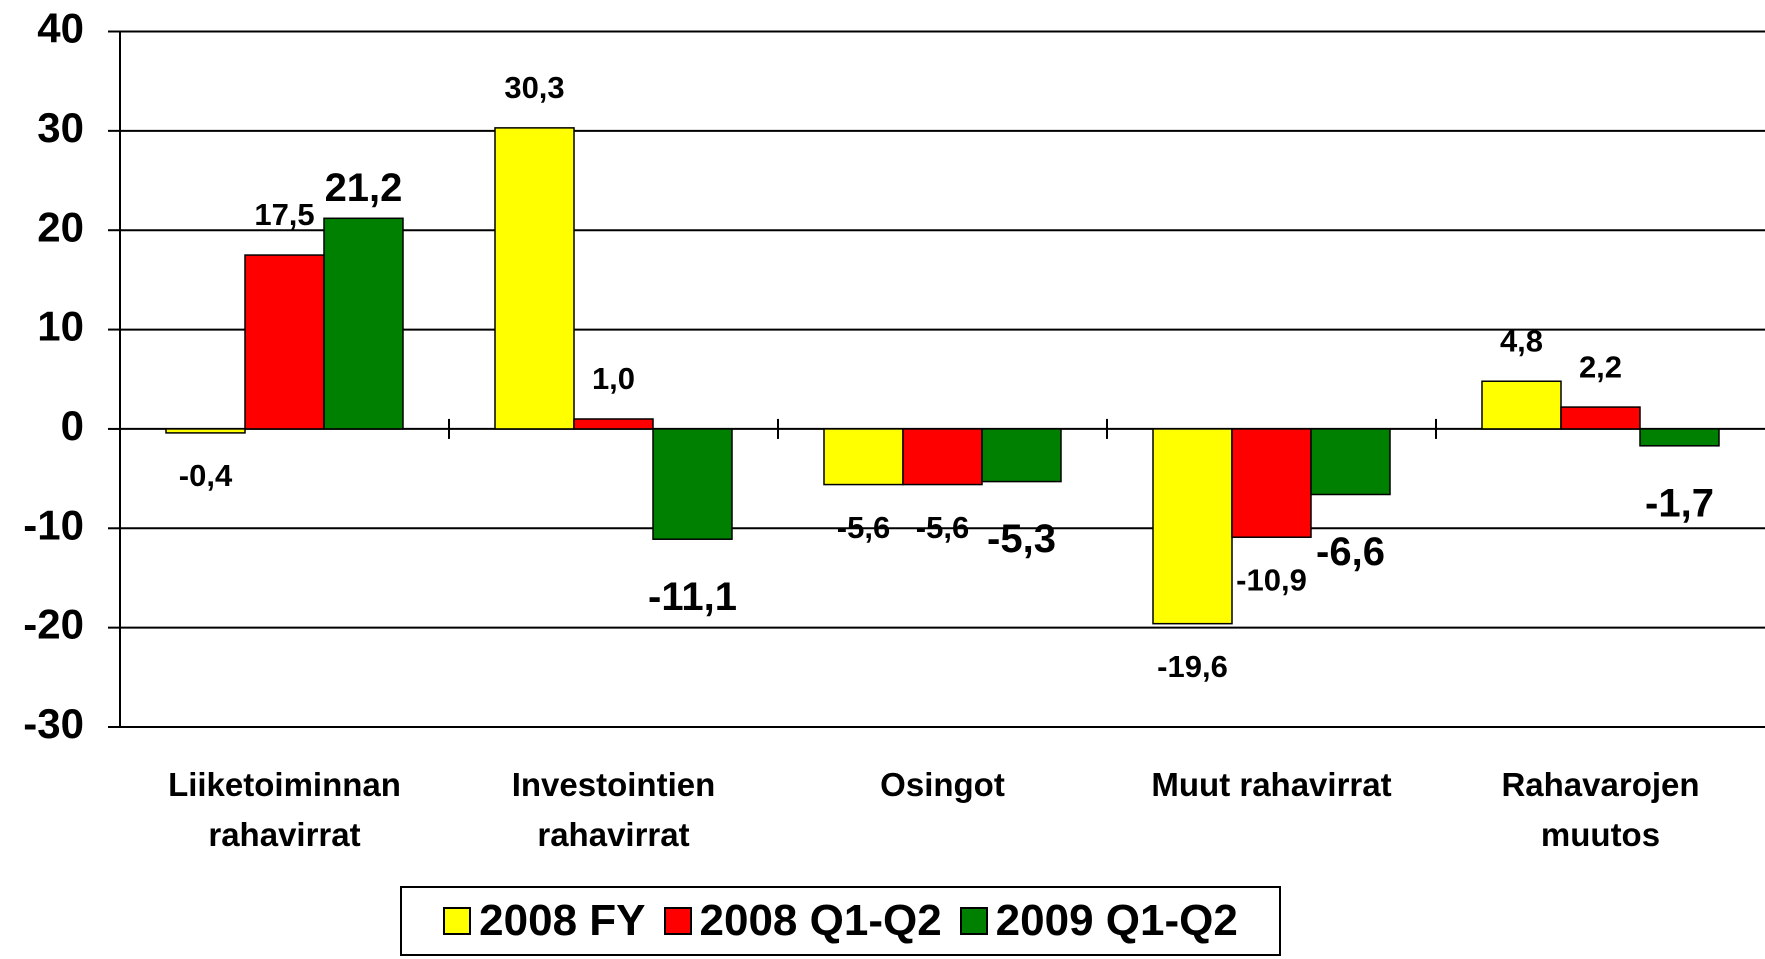 The height and width of the screenshot is (959, 1765). What do you see at coordinates (1679, 503) in the screenshot?
I see `data-label: -1,7` at bounding box center [1679, 503].